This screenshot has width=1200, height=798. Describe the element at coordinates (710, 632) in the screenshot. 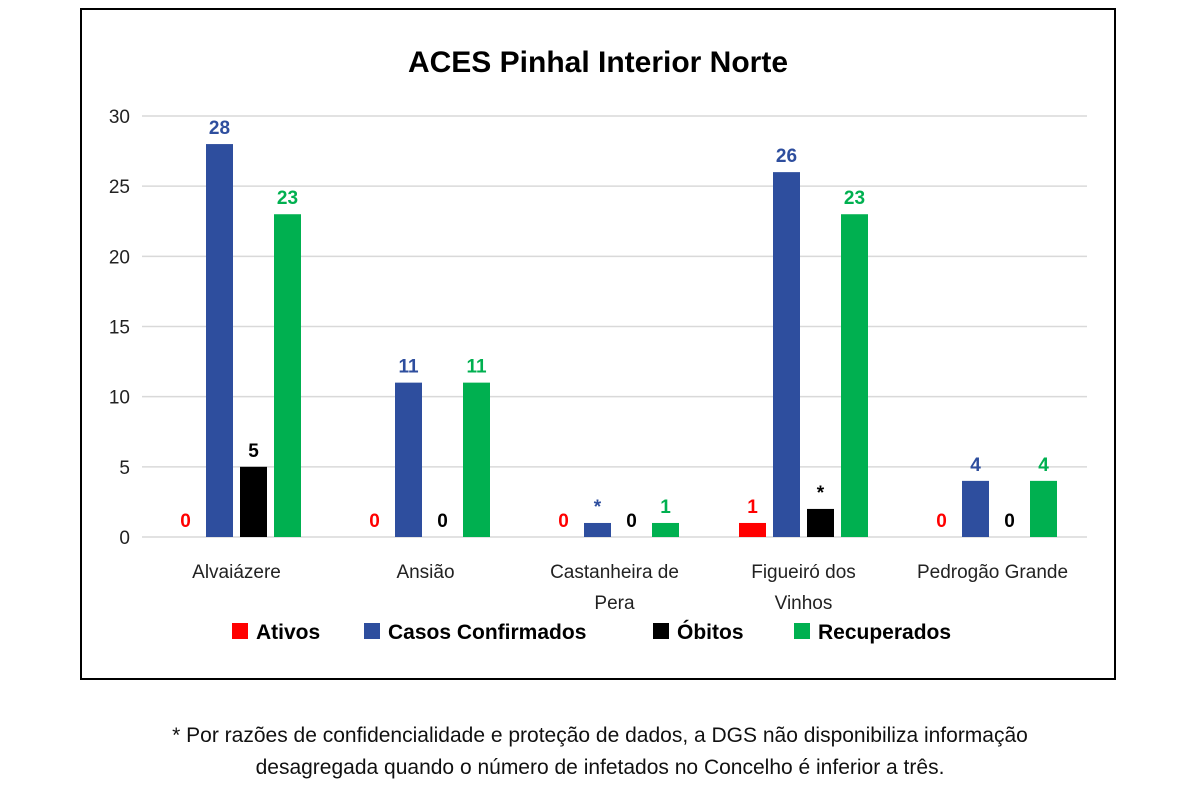

I see `legend-label: Óbitos` at that location.